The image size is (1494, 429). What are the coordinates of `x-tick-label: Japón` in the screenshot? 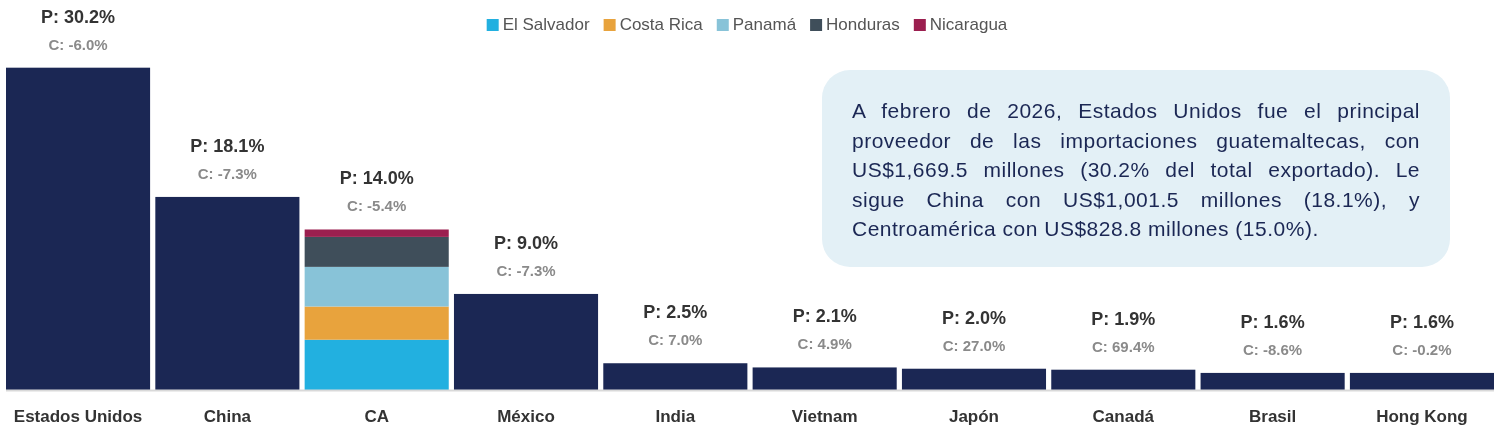 It's located at (974, 416).